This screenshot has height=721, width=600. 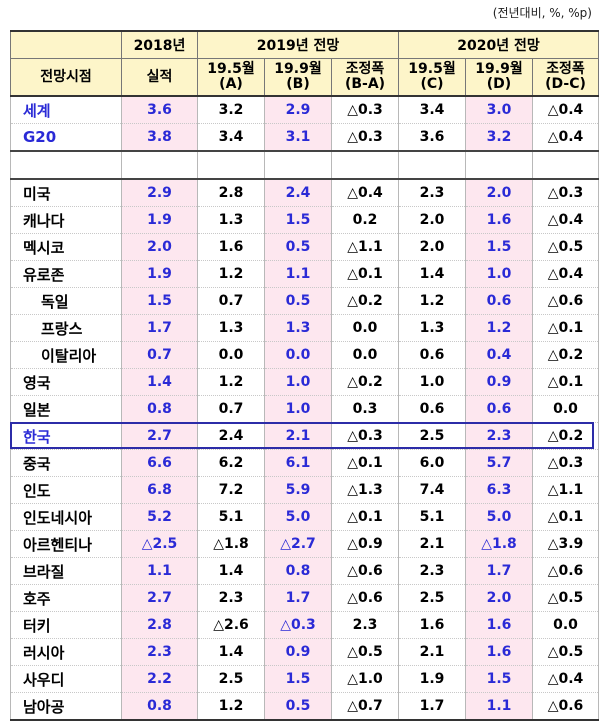 What do you see at coordinates (499, 598) in the screenshot?
I see `row-value-col-6: 2.0` at bounding box center [499, 598].